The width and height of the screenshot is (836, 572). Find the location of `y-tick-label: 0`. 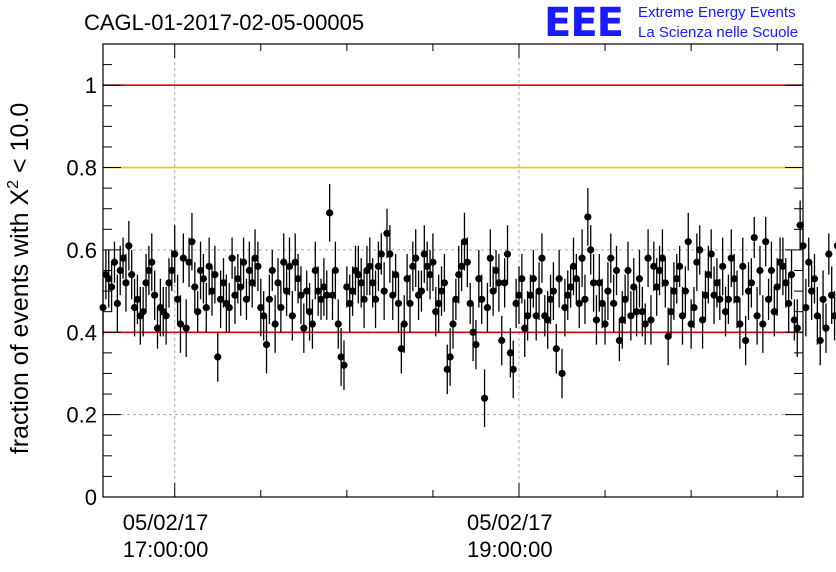

y-tick-label: 0 is located at coordinates (91, 497).